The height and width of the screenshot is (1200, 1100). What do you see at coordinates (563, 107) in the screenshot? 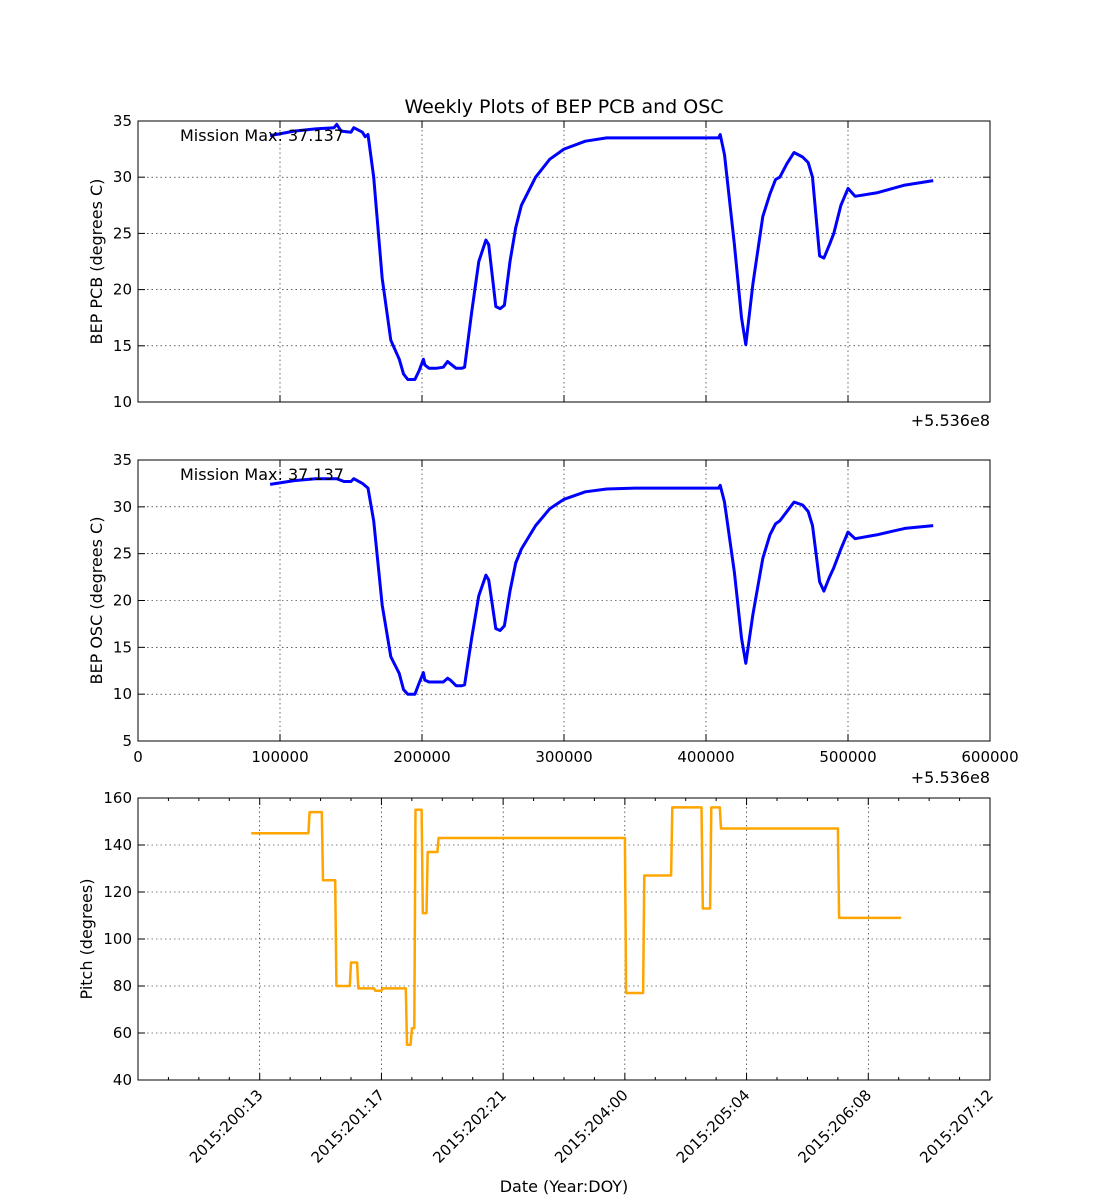
I see `chart-title: Weekly Plots of BEP PCB and OSC` at bounding box center [563, 107].